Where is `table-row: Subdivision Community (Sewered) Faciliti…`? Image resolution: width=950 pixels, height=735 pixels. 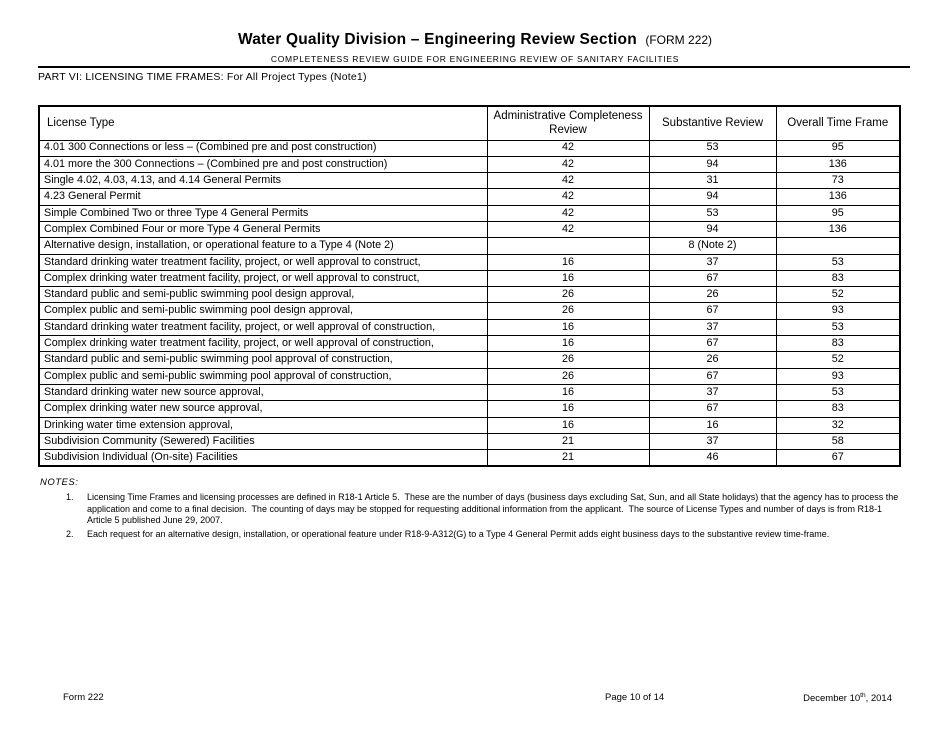
table-row: Subdivision Community (Sewered) Faciliti… is located at coordinates (469, 441).